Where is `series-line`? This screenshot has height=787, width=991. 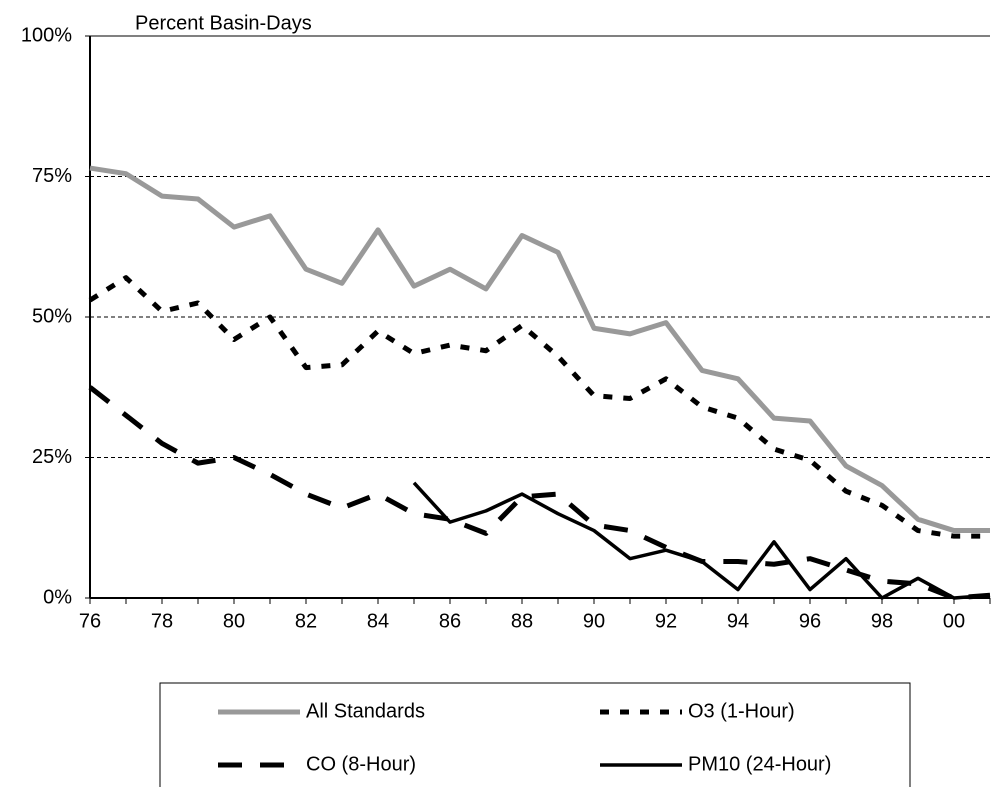
series-line is located at coordinates (701, 540).